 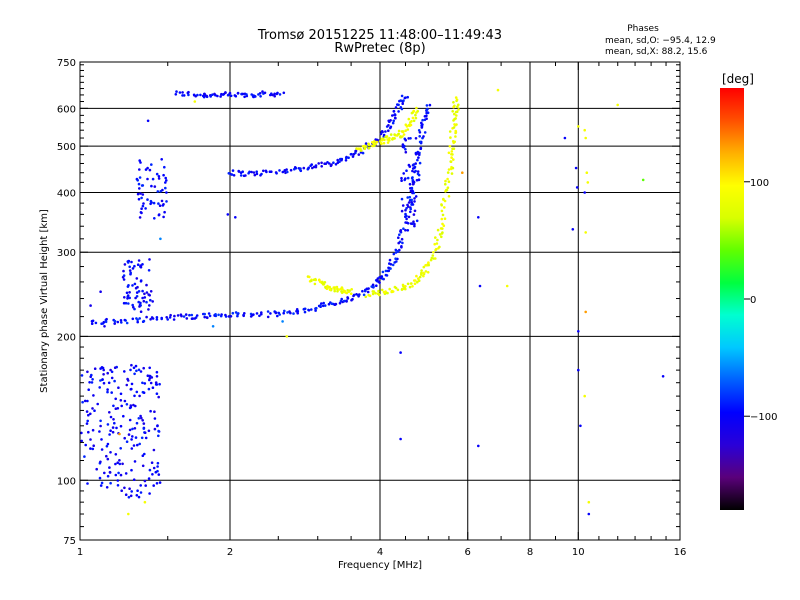 I want to click on colorbar-tick-label: −100, so click(x=763, y=417).